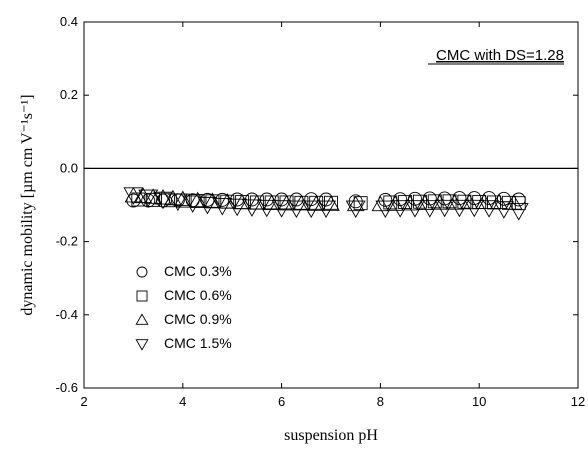 The image size is (588, 450). Describe the element at coordinates (198, 319) in the screenshot. I see `legend-label: CMC 0.9%` at that location.